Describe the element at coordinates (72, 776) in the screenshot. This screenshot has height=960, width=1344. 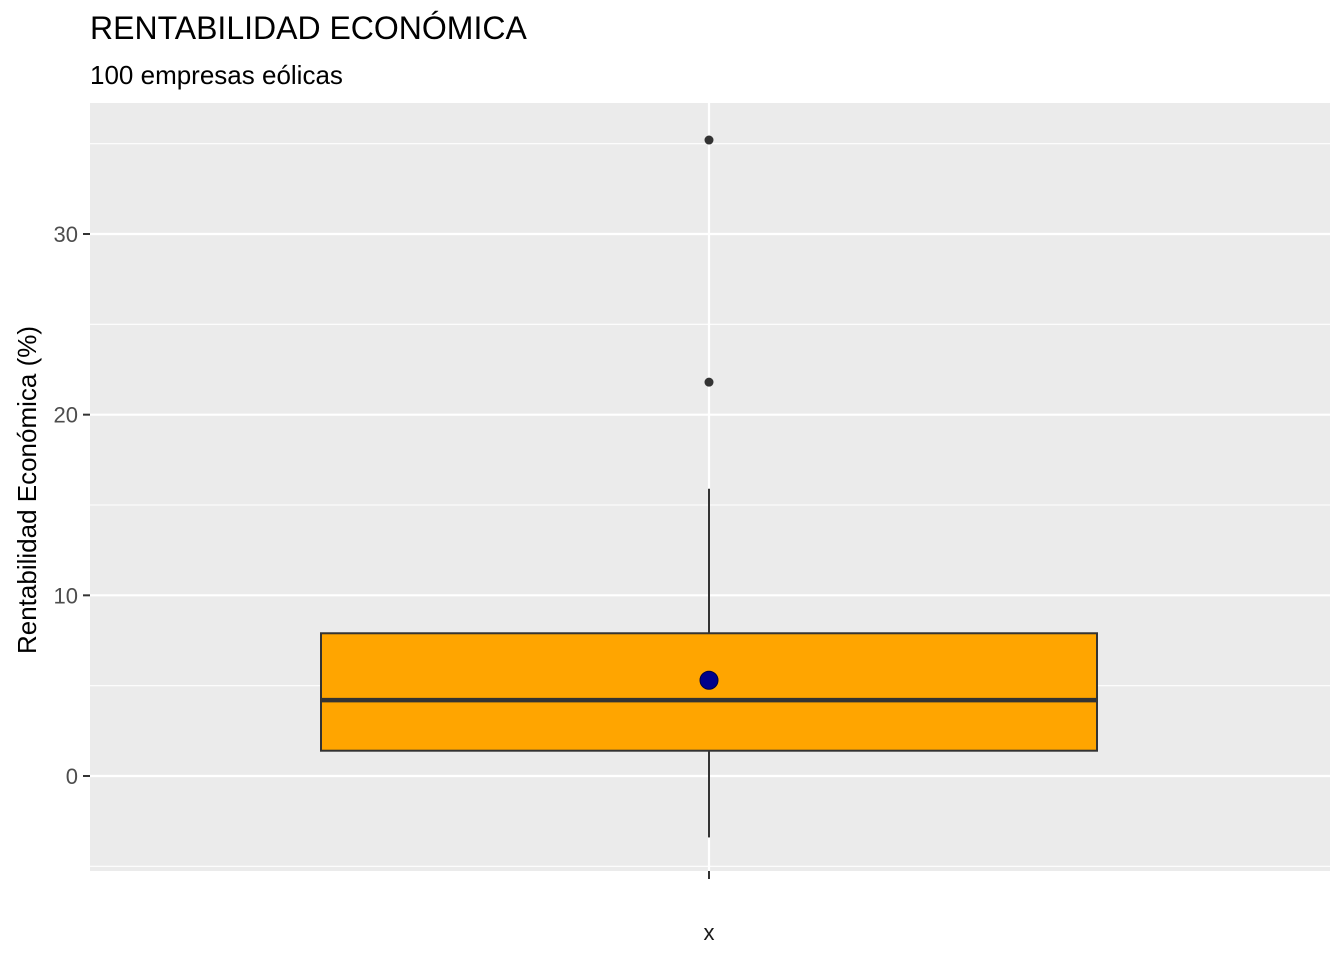
I see `y-tick-label: 0` at that location.